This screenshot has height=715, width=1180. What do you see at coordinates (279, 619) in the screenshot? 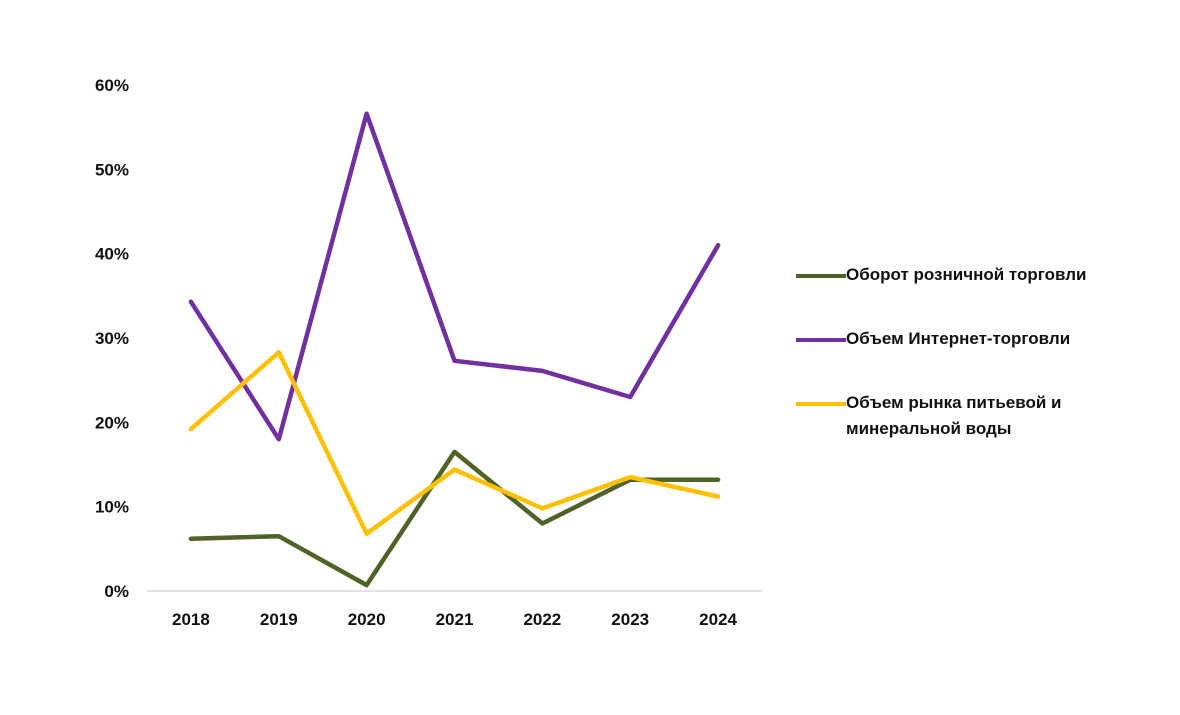
I see `x-tick-label: 2019` at bounding box center [279, 619].